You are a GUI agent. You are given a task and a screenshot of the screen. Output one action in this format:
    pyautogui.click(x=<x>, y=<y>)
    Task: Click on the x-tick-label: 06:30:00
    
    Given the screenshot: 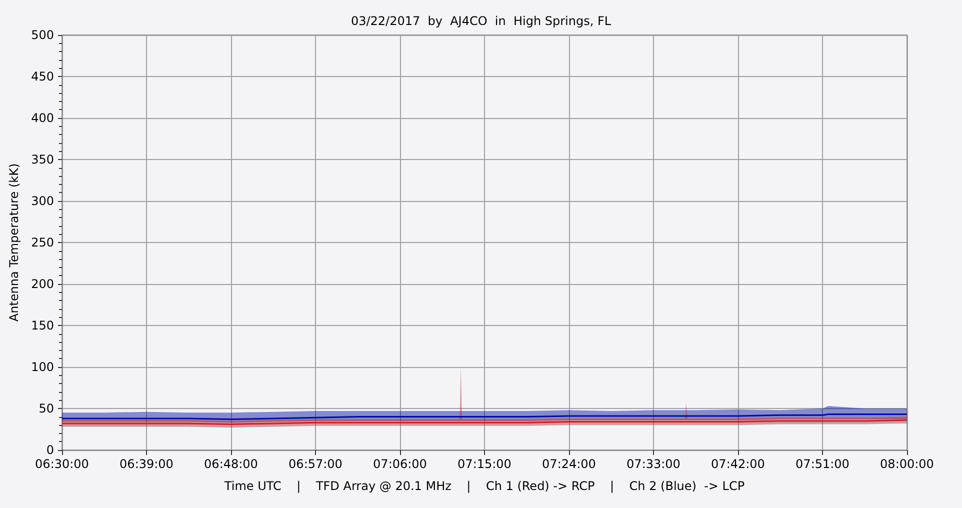 What is the action you would take?
    pyautogui.click(x=62, y=464)
    